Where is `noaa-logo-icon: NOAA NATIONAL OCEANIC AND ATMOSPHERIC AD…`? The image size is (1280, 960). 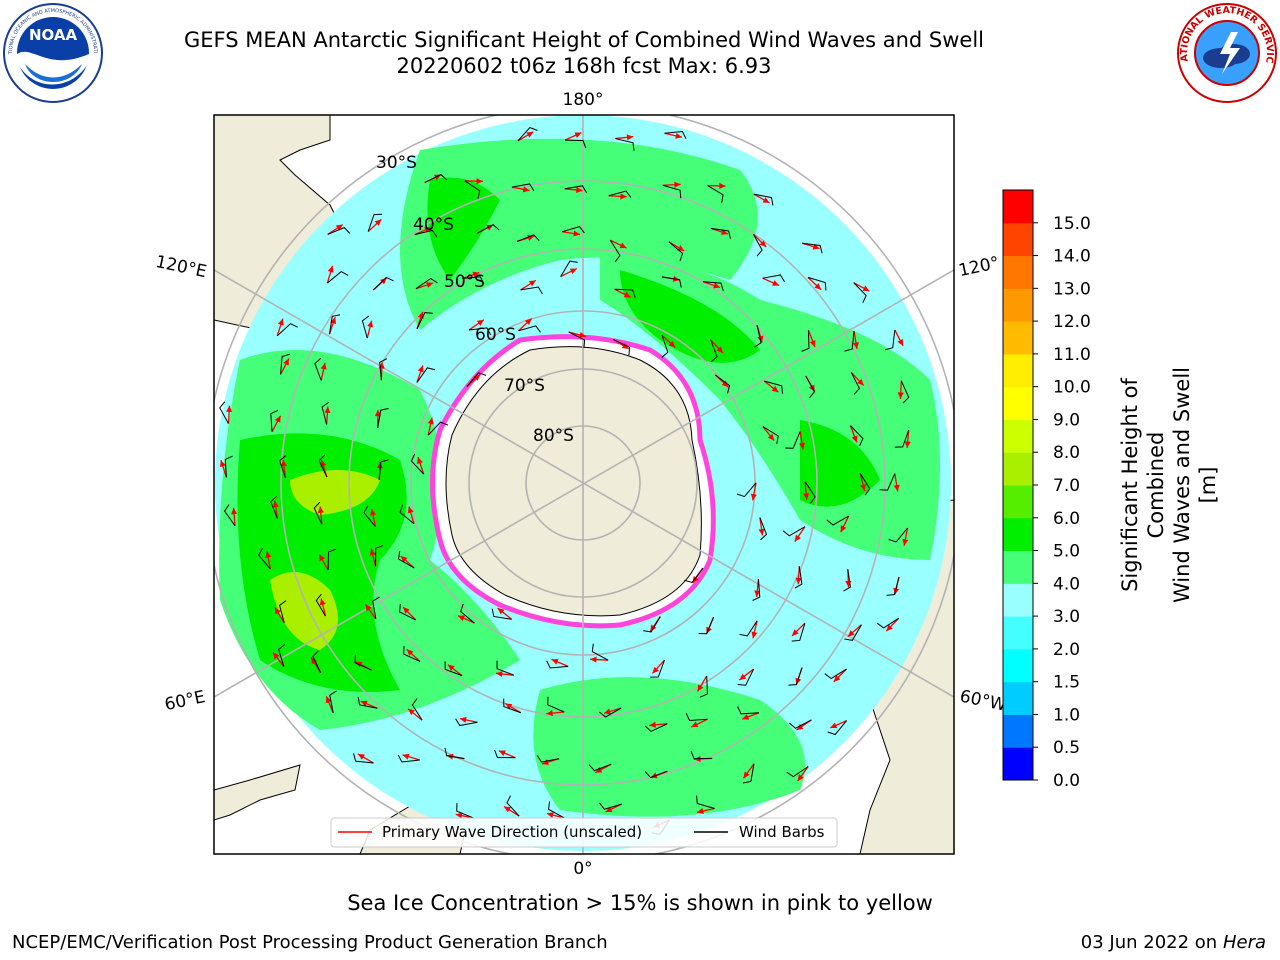 noaa-logo-icon: NOAA NATIONAL OCEANIC AND ATMOSPHERIC AD… is located at coordinates (52, 52).